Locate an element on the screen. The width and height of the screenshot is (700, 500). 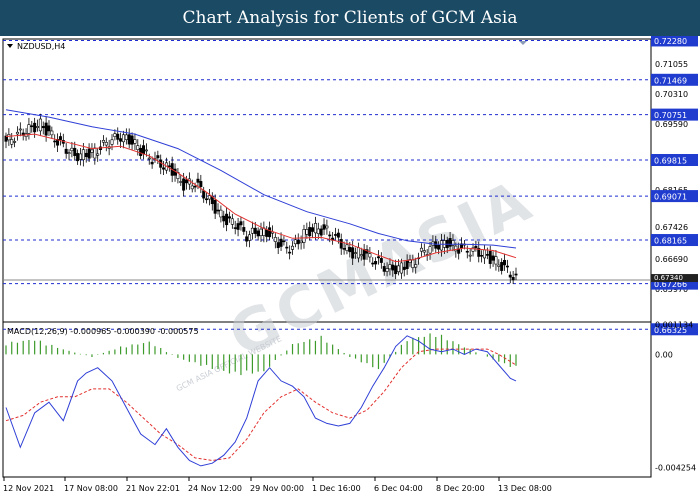
price-chart-title: NZDUSD,H4 is located at coordinates (41, 46).